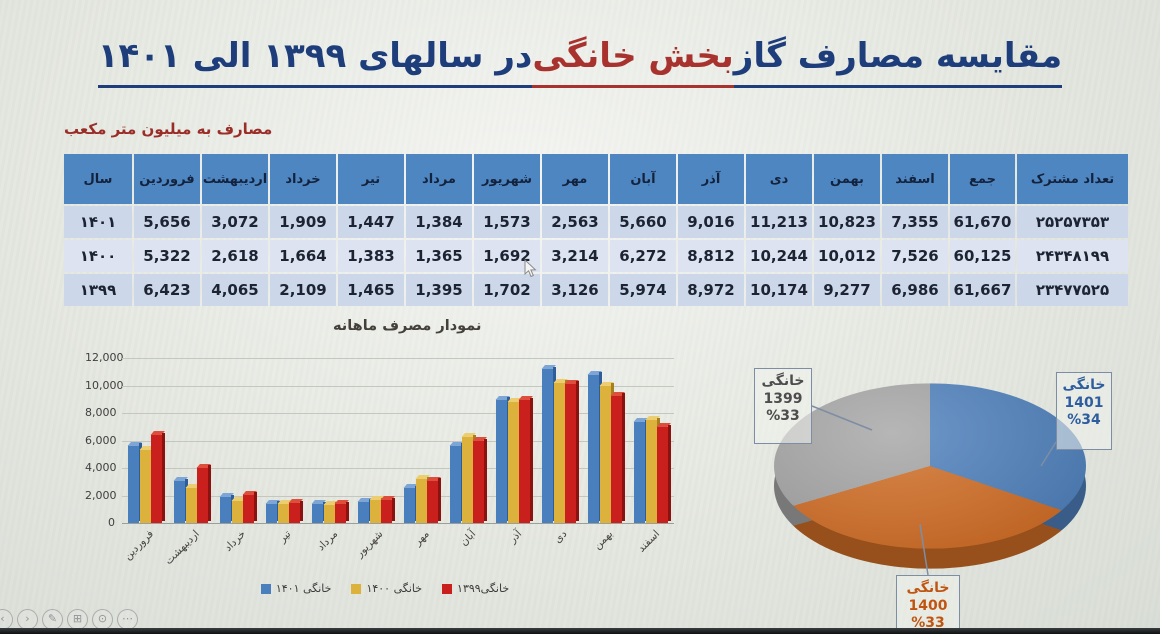 The width and height of the screenshot is (1160, 634). I want to click on table-cell-year: ۱۴۰۰, so click(98, 256).